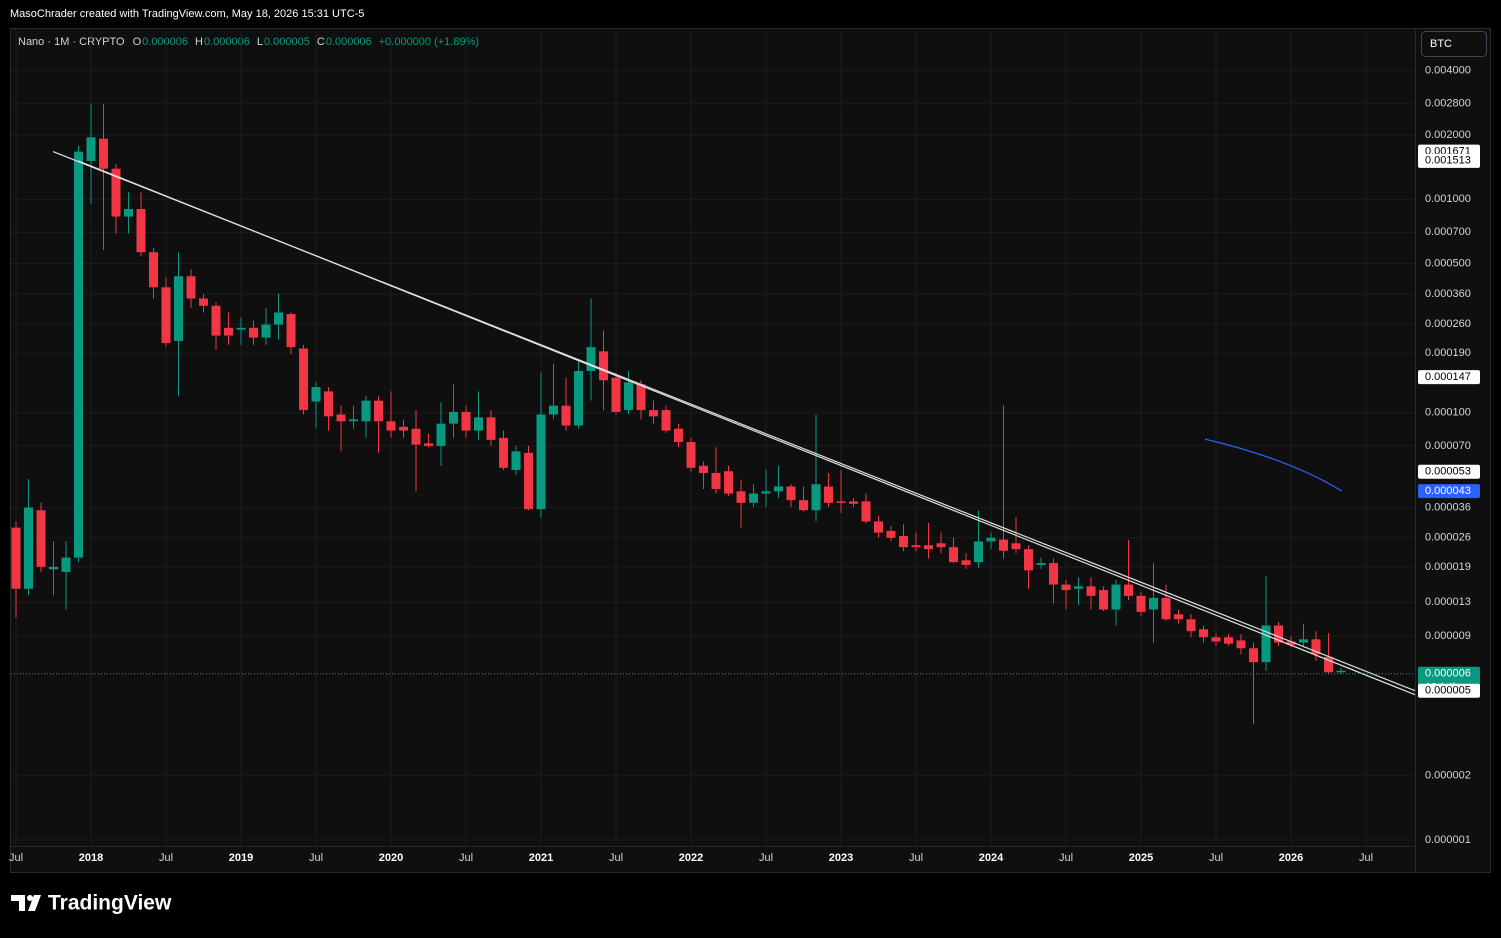 The height and width of the screenshot is (938, 1501). What do you see at coordinates (1273, 465) in the screenshot?
I see `indicator-line` at bounding box center [1273, 465].